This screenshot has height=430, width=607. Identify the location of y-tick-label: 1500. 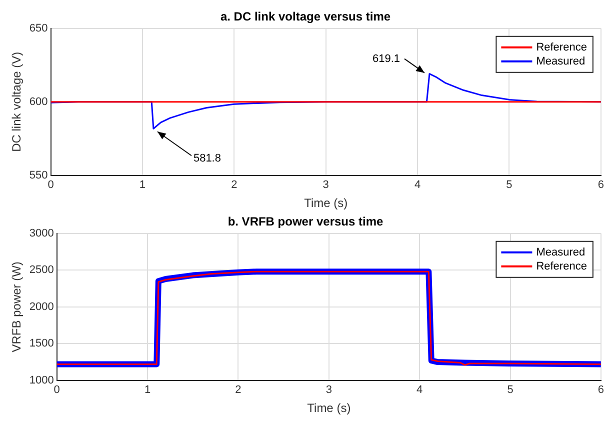
(41, 344).